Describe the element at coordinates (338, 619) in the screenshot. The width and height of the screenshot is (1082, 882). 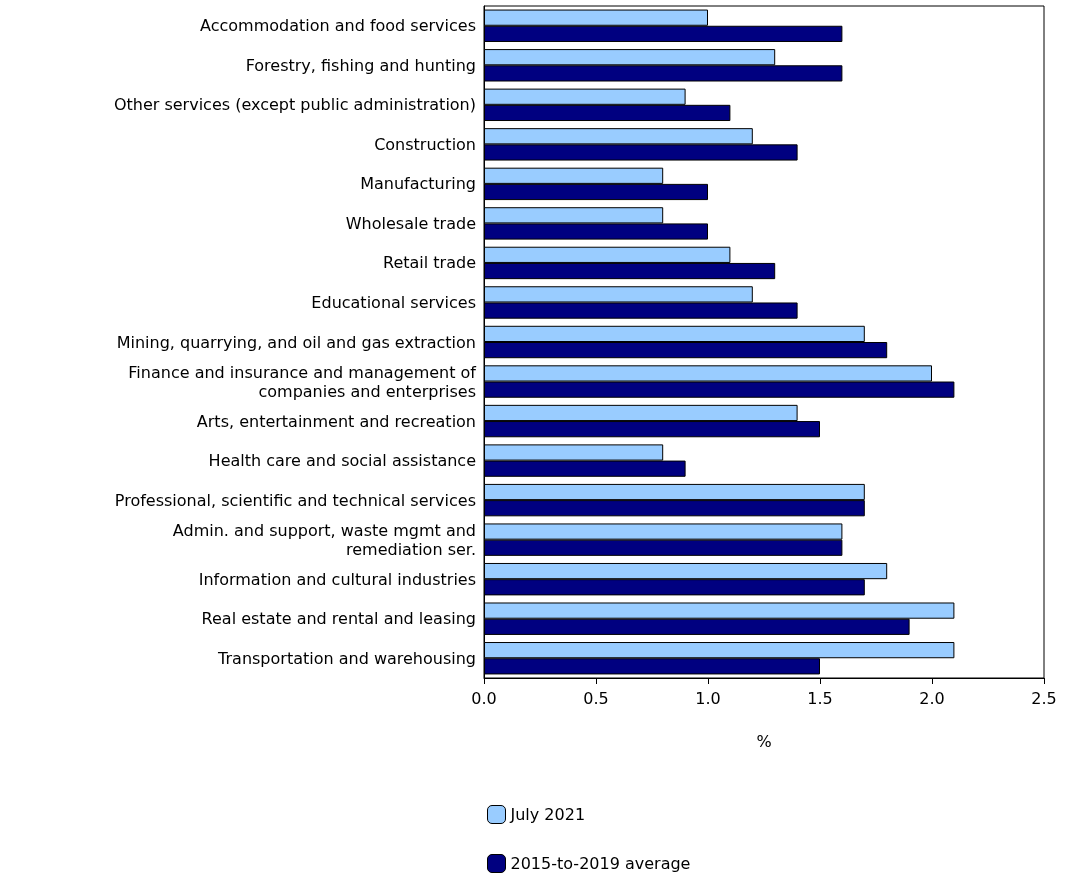
I see `y-tick-label: Real estate and rental and leasing` at that location.